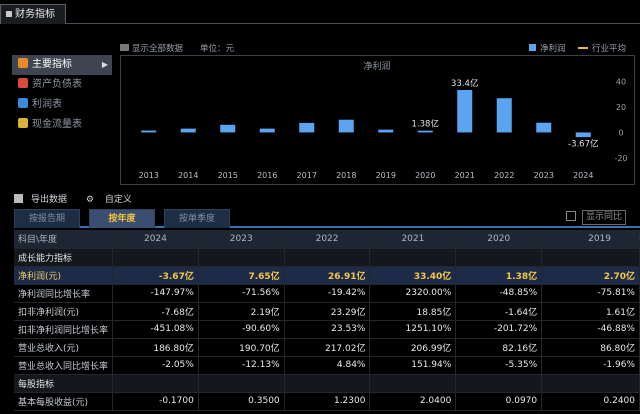  I want to click on x-tick-label: 2020, so click(425, 175).